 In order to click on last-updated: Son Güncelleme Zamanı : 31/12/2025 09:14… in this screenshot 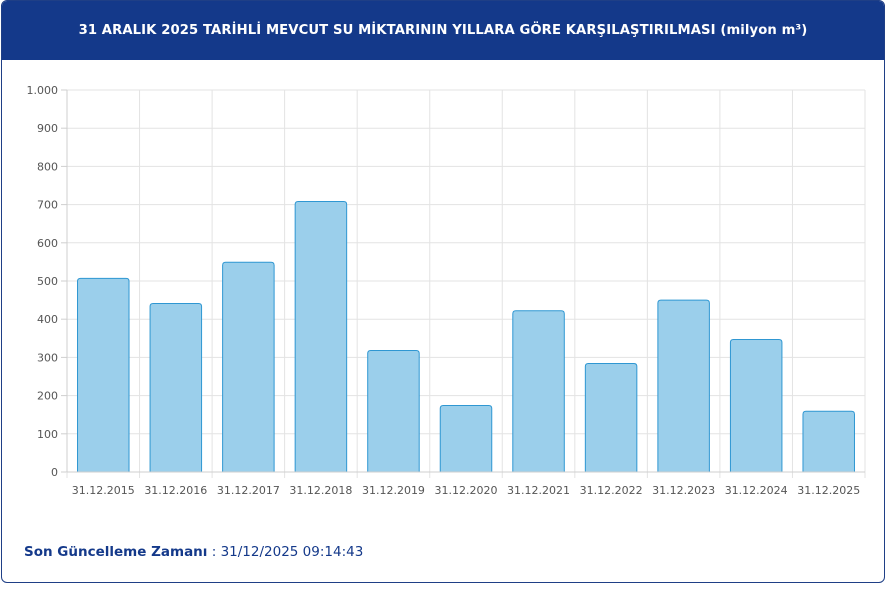, I will do `click(193, 552)`.